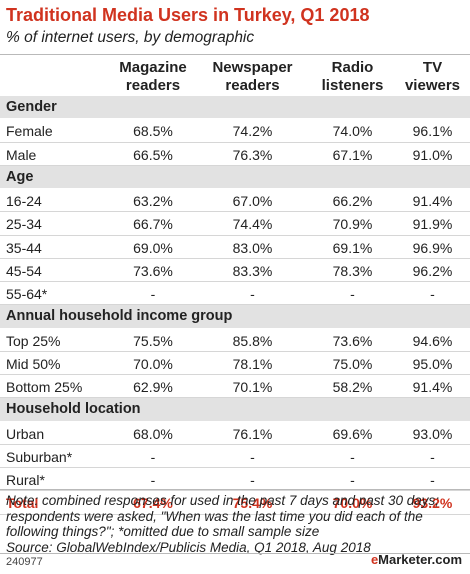 This screenshot has width=470, height=574. I want to click on table-row: Rural* - - - -, so click(235, 479).